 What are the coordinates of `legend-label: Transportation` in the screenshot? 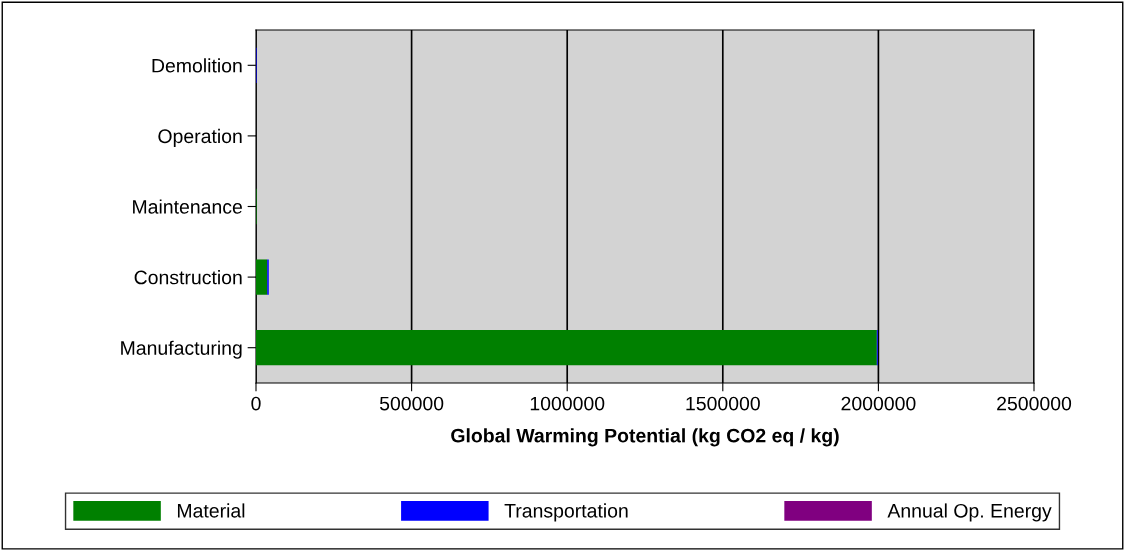 It's located at (566, 512).